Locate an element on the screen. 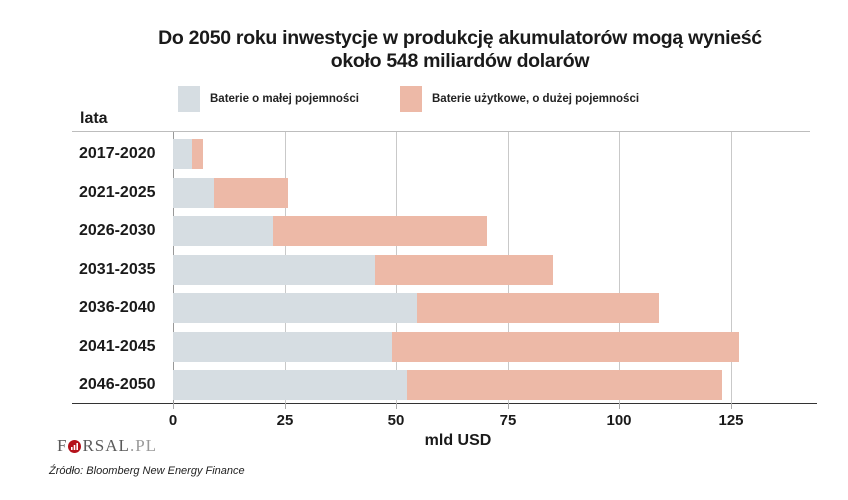 This screenshot has width=848, height=500. legend-label: Baterie o małej pojemności is located at coordinates (284, 99).